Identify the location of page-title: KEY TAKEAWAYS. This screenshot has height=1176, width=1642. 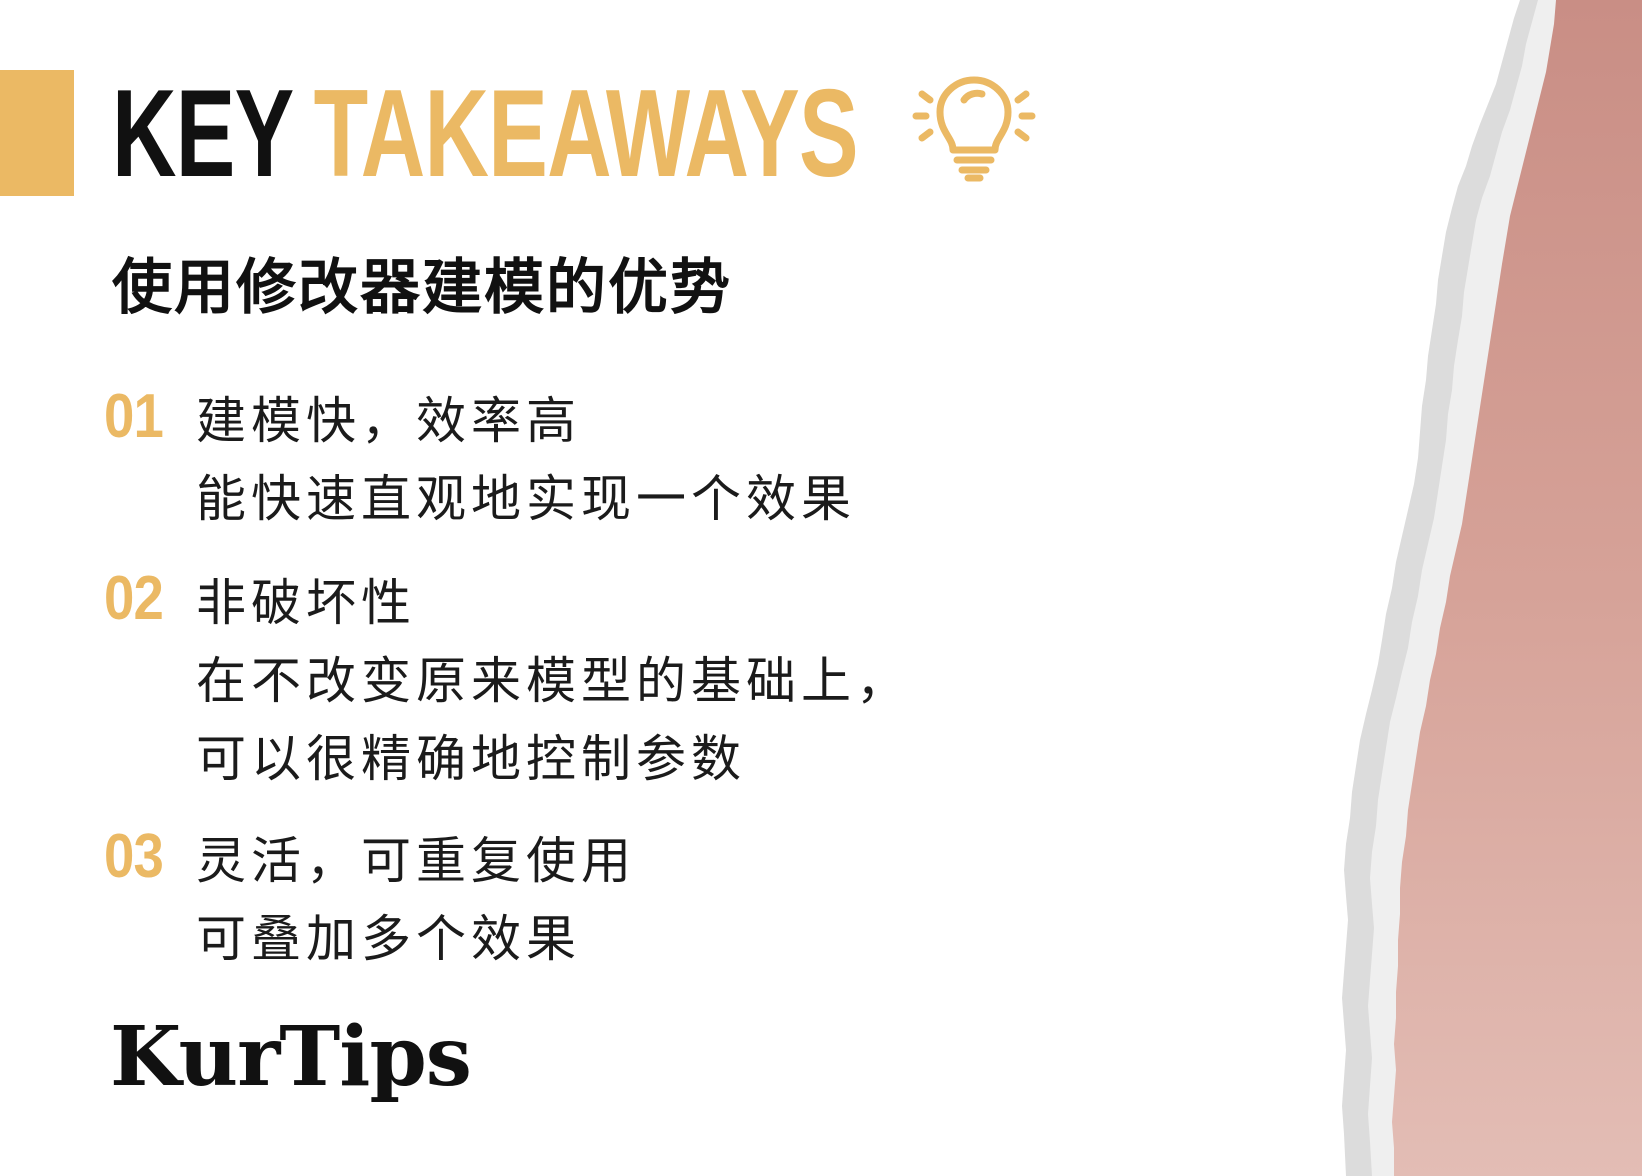
(485, 134).